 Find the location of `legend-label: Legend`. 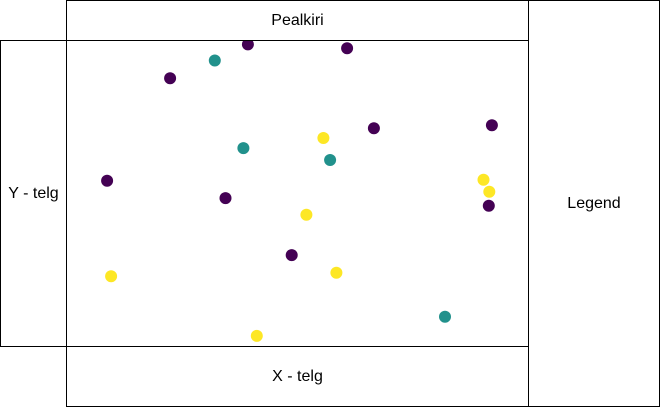

legend-label: Legend is located at coordinates (594, 203).